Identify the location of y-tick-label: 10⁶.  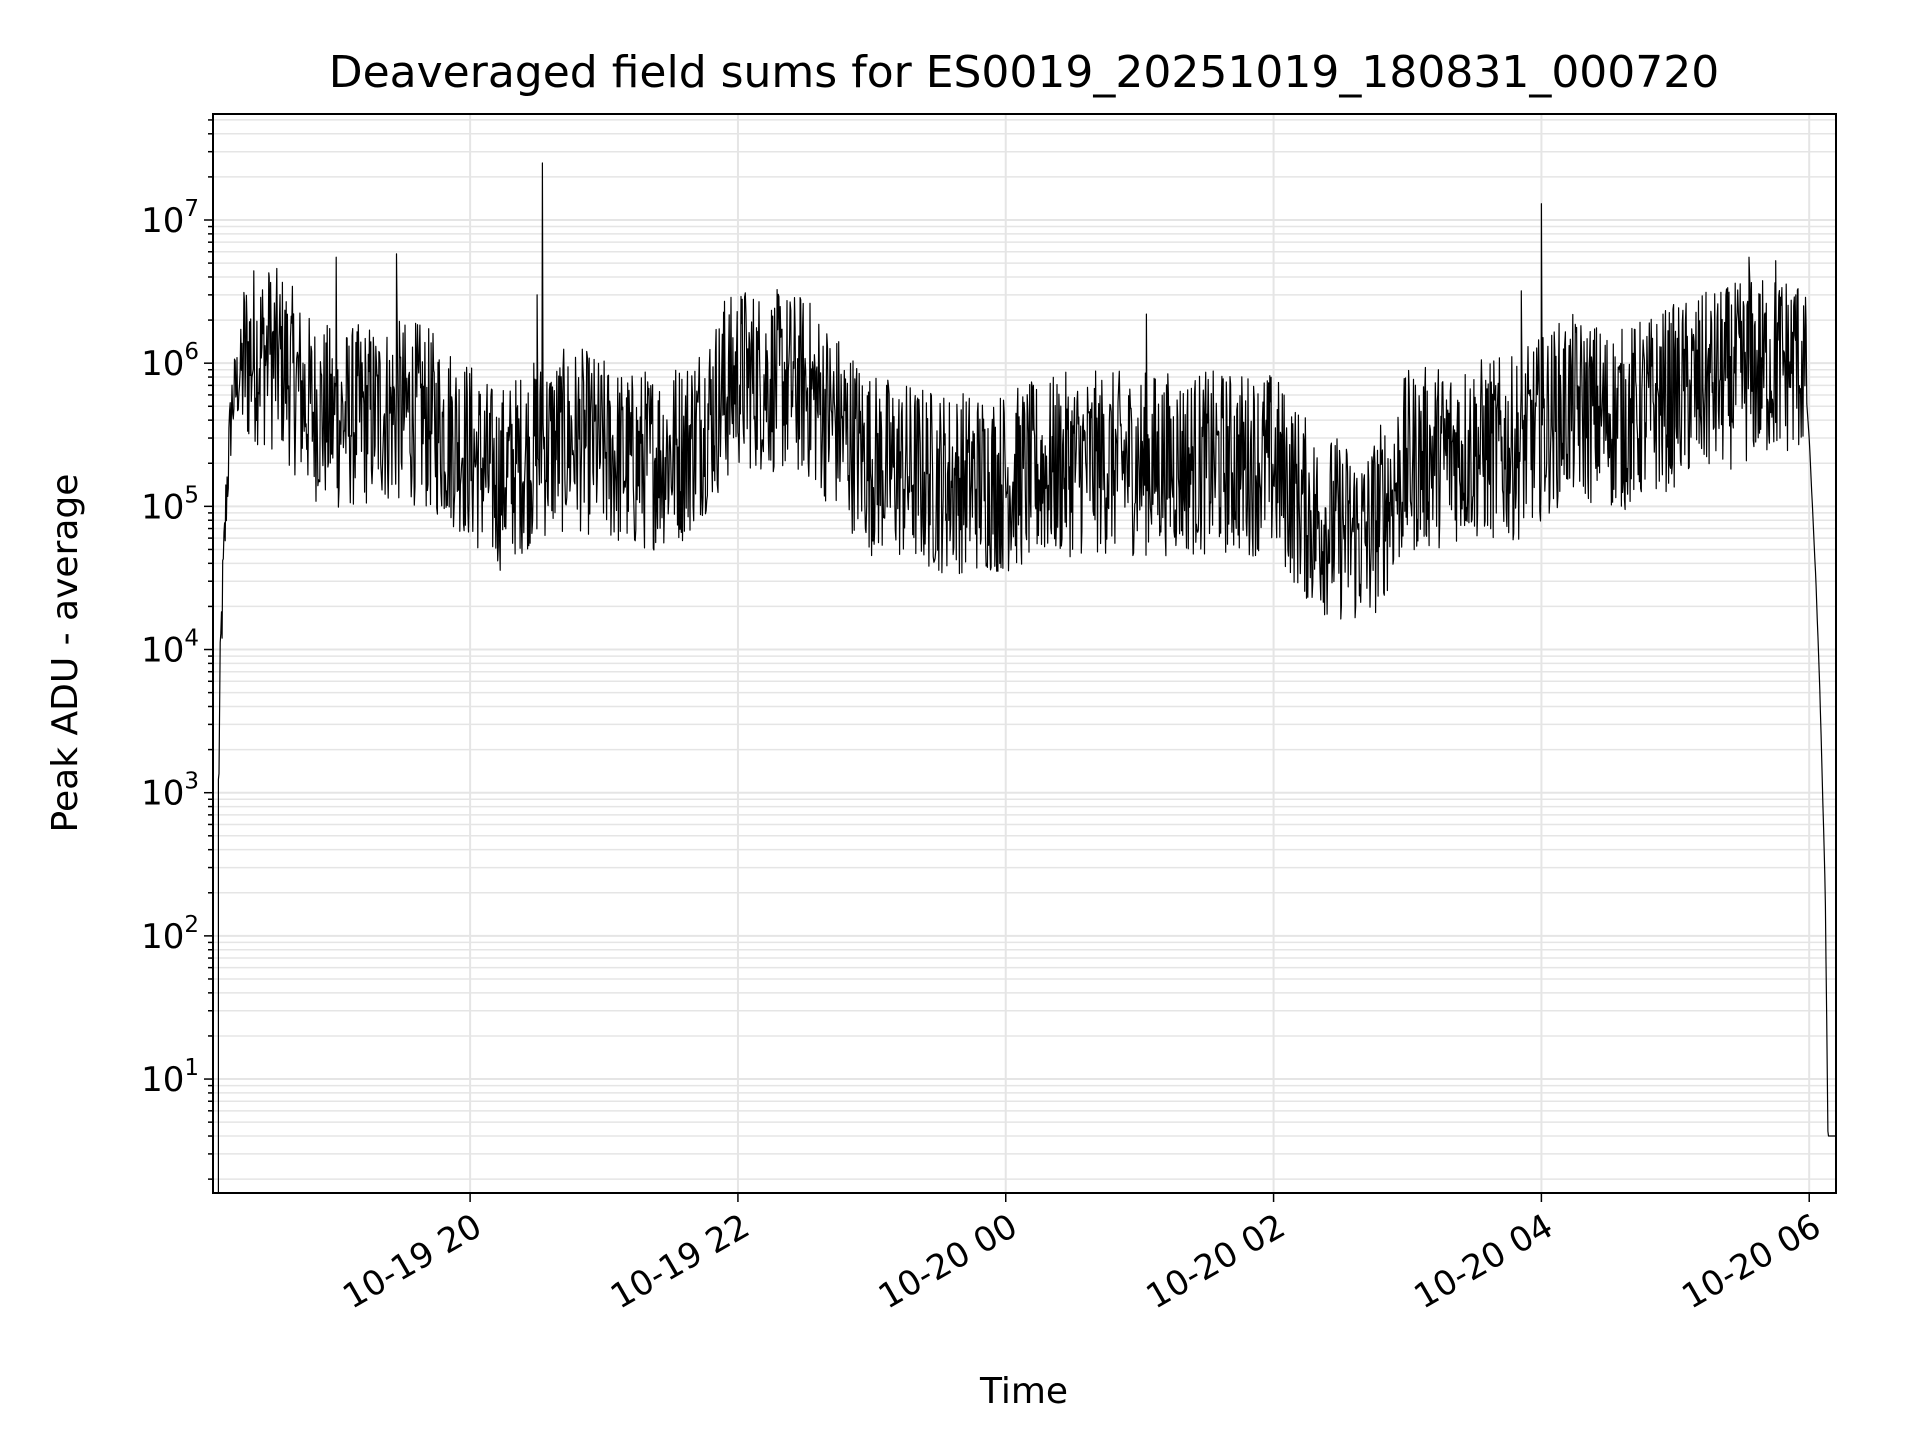
(170, 361).